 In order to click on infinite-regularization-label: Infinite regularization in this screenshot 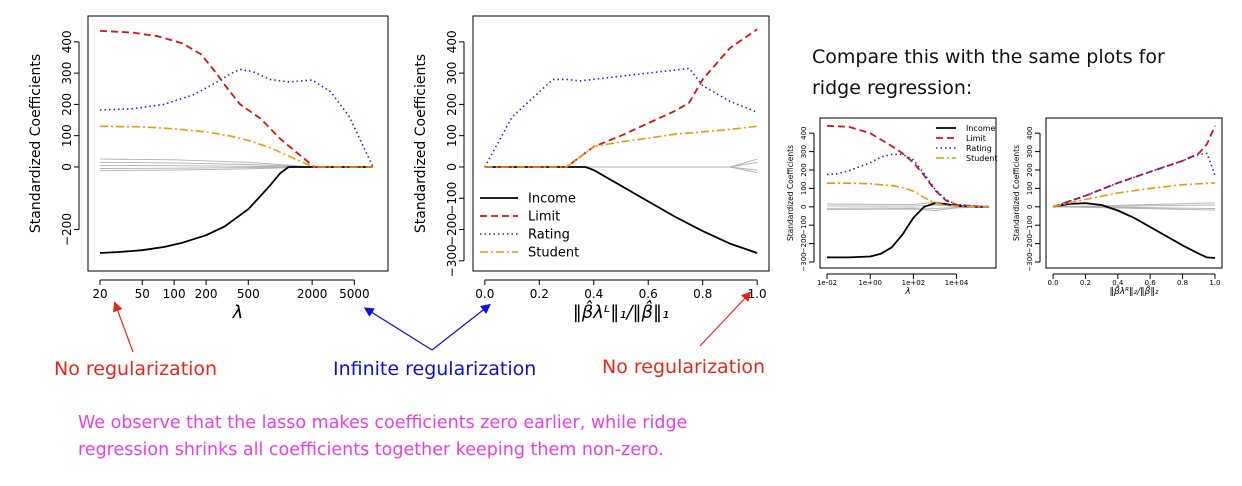, I will do `click(435, 369)`.